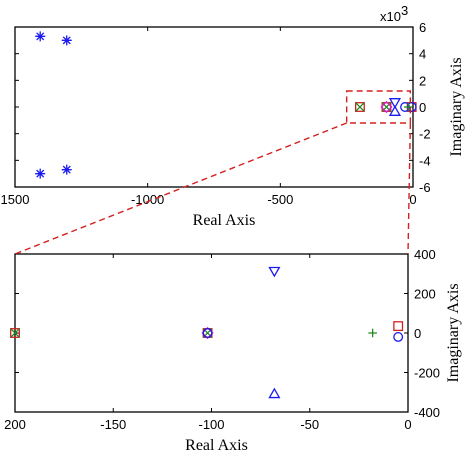 This screenshot has height=474, width=474. What do you see at coordinates (390, 16) in the screenshot?
I see `y-exponent-label: x10` at bounding box center [390, 16].